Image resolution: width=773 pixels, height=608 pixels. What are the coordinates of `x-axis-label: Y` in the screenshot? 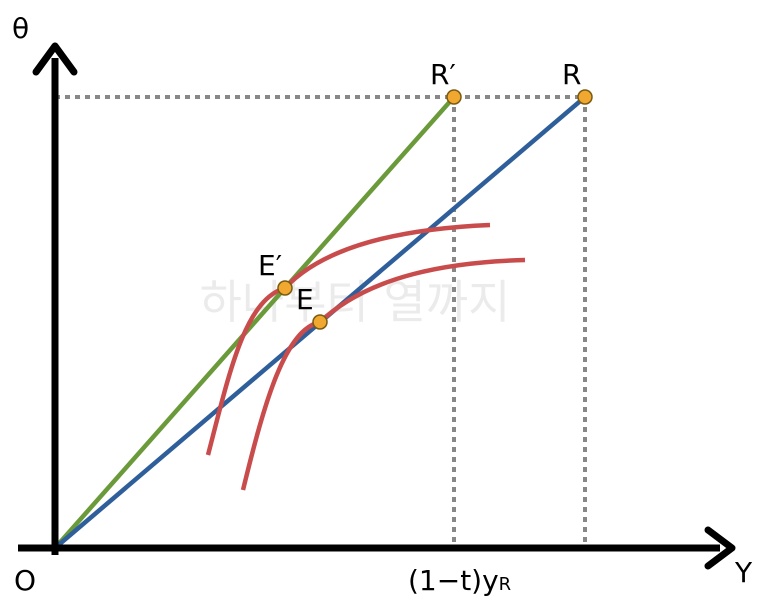 It's located at (743, 572).